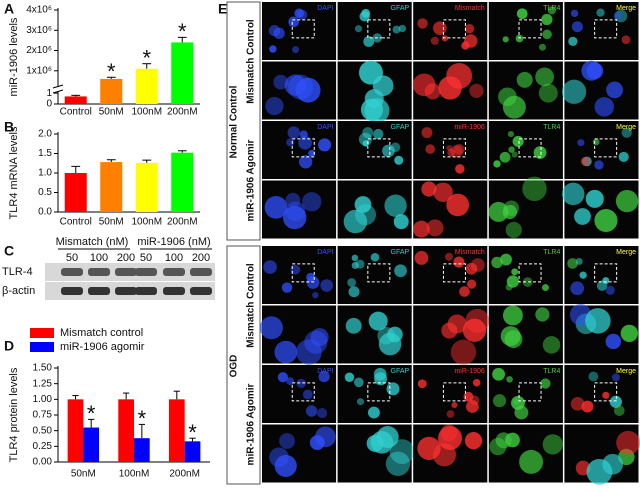  I want to click on lane-label: 200, so click(201, 258).